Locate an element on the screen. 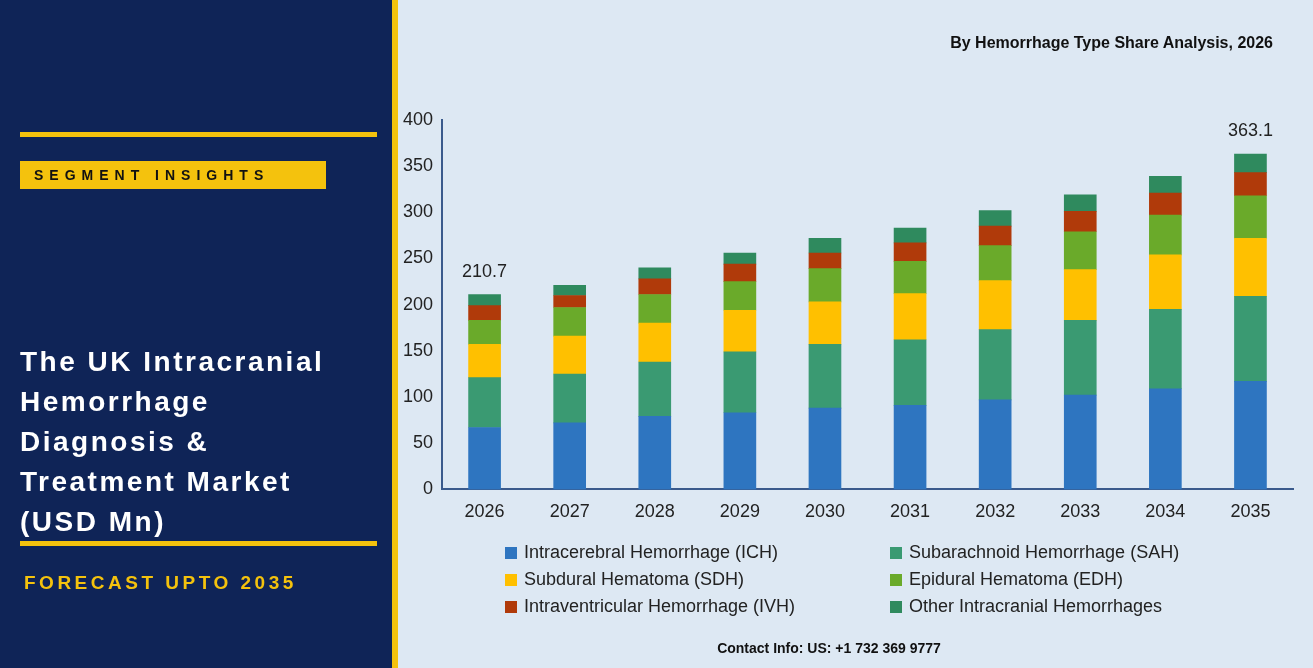 Image resolution: width=1313 pixels, height=668 pixels. legend-label: Subarachnoid Hemorrhage (SAH) is located at coordinates (1044, 552).